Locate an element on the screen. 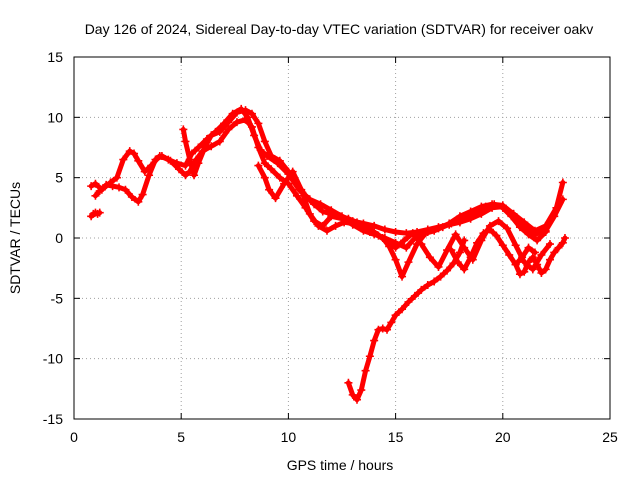  y-tick-label: -10 is located at coordinates (53, 359).